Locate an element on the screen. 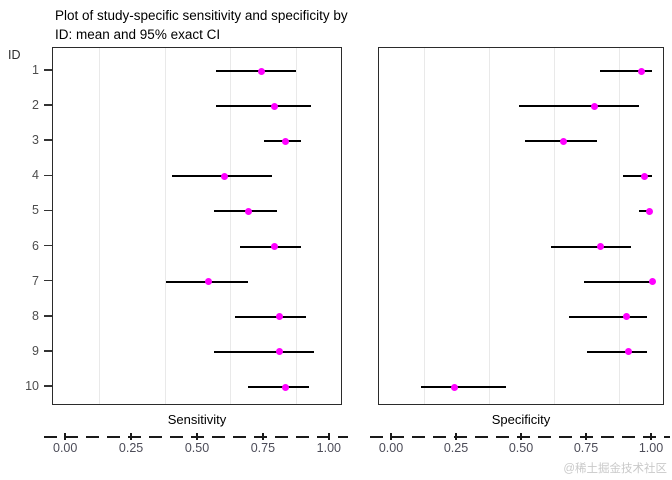 The width and height of the screenshot is (672, 480). id-axis-label: ID is located at coordinates (14, 55).